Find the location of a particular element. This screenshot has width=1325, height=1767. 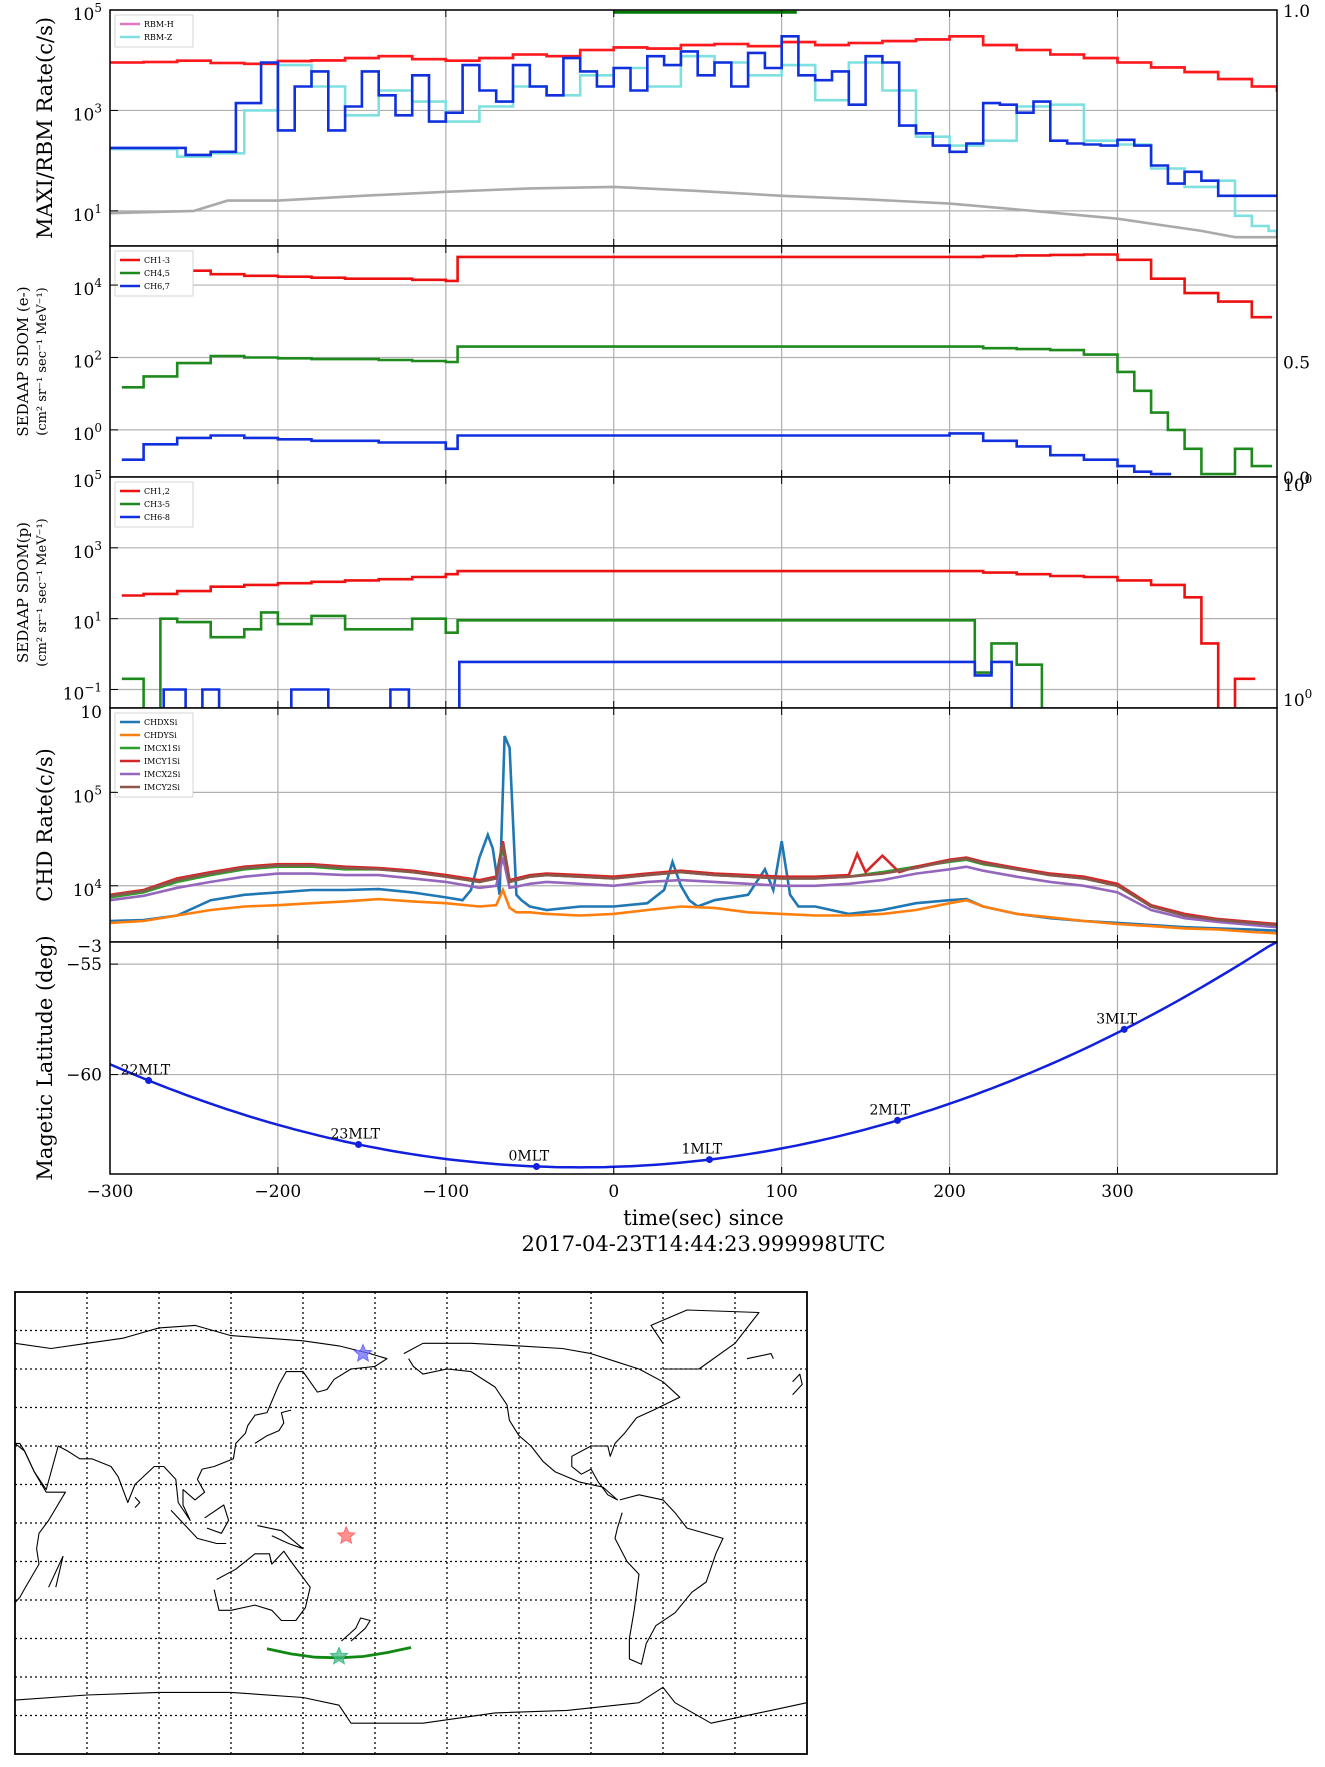

y-tick-label: 10⁰ is located at coordinates (87, 433).